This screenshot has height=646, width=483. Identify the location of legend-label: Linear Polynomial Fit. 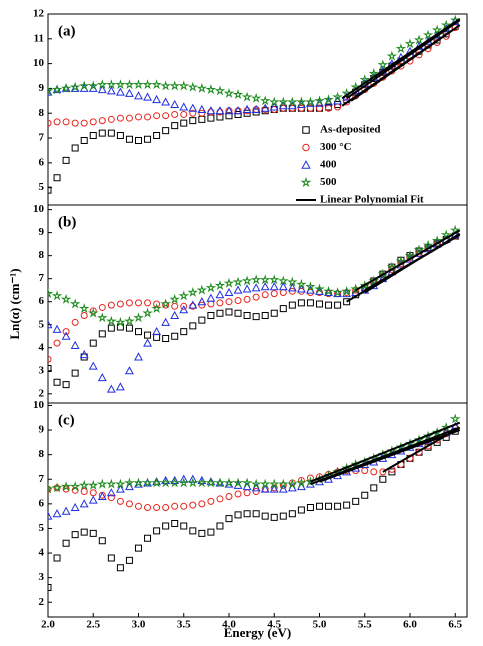
(372, 200).